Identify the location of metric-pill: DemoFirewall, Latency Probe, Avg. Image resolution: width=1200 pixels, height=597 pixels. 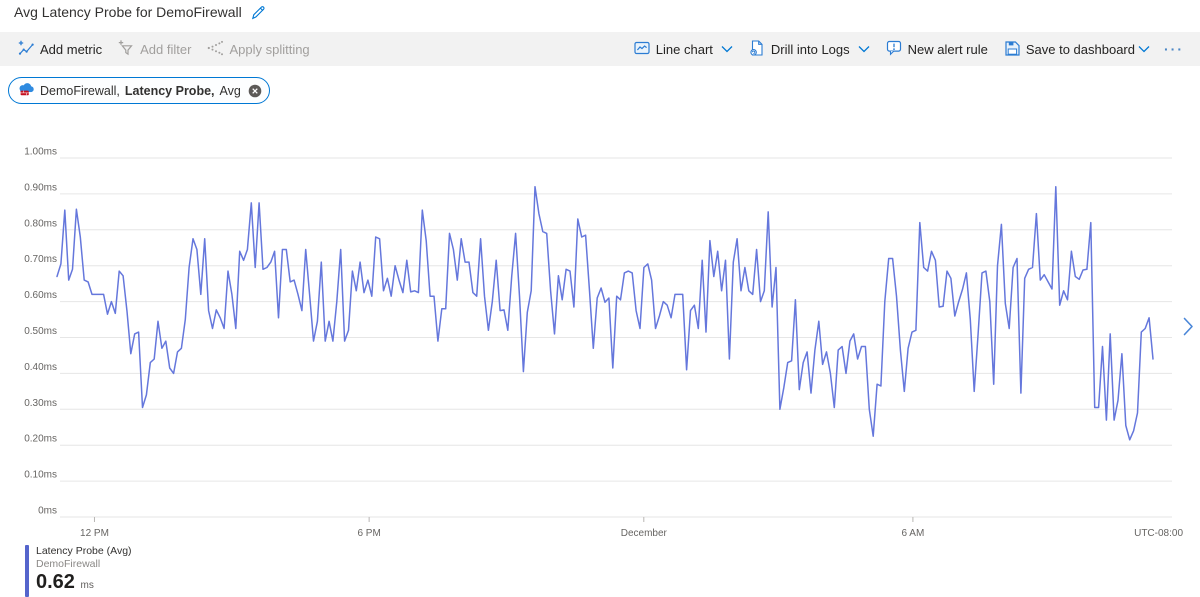
(139, 90).